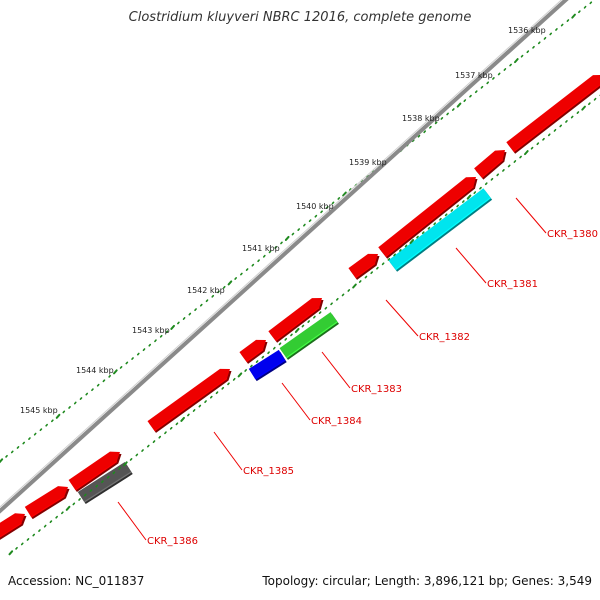 The height and width of the screenshot is (600, 600). I want to click on accession-text: Accession: NC_011837, so click(76, 581).